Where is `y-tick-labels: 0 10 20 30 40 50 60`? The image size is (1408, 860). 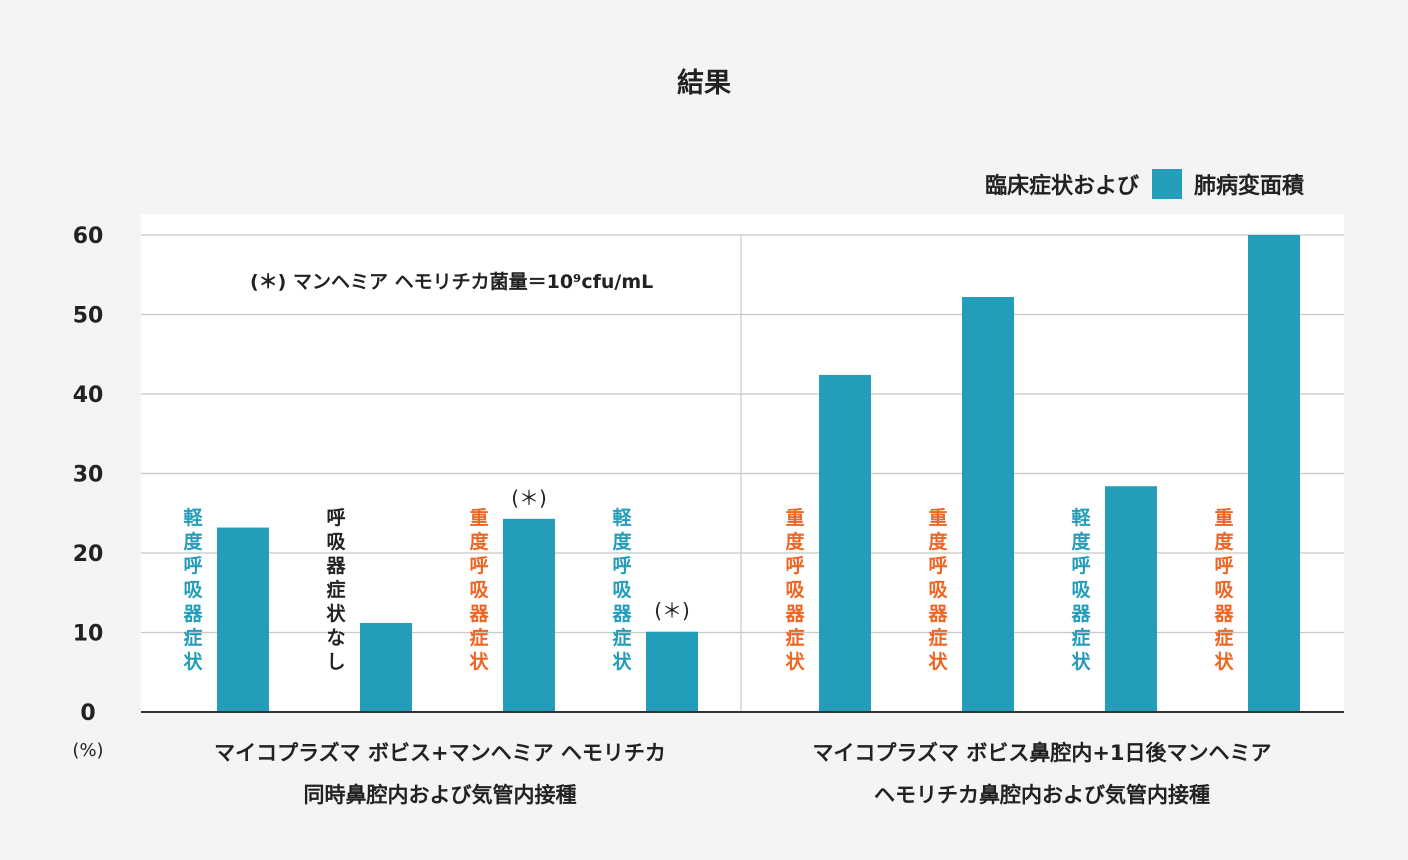 y-tick-labels: 0 10 20 30 40 50 60 is located at coordinates (88, 475).